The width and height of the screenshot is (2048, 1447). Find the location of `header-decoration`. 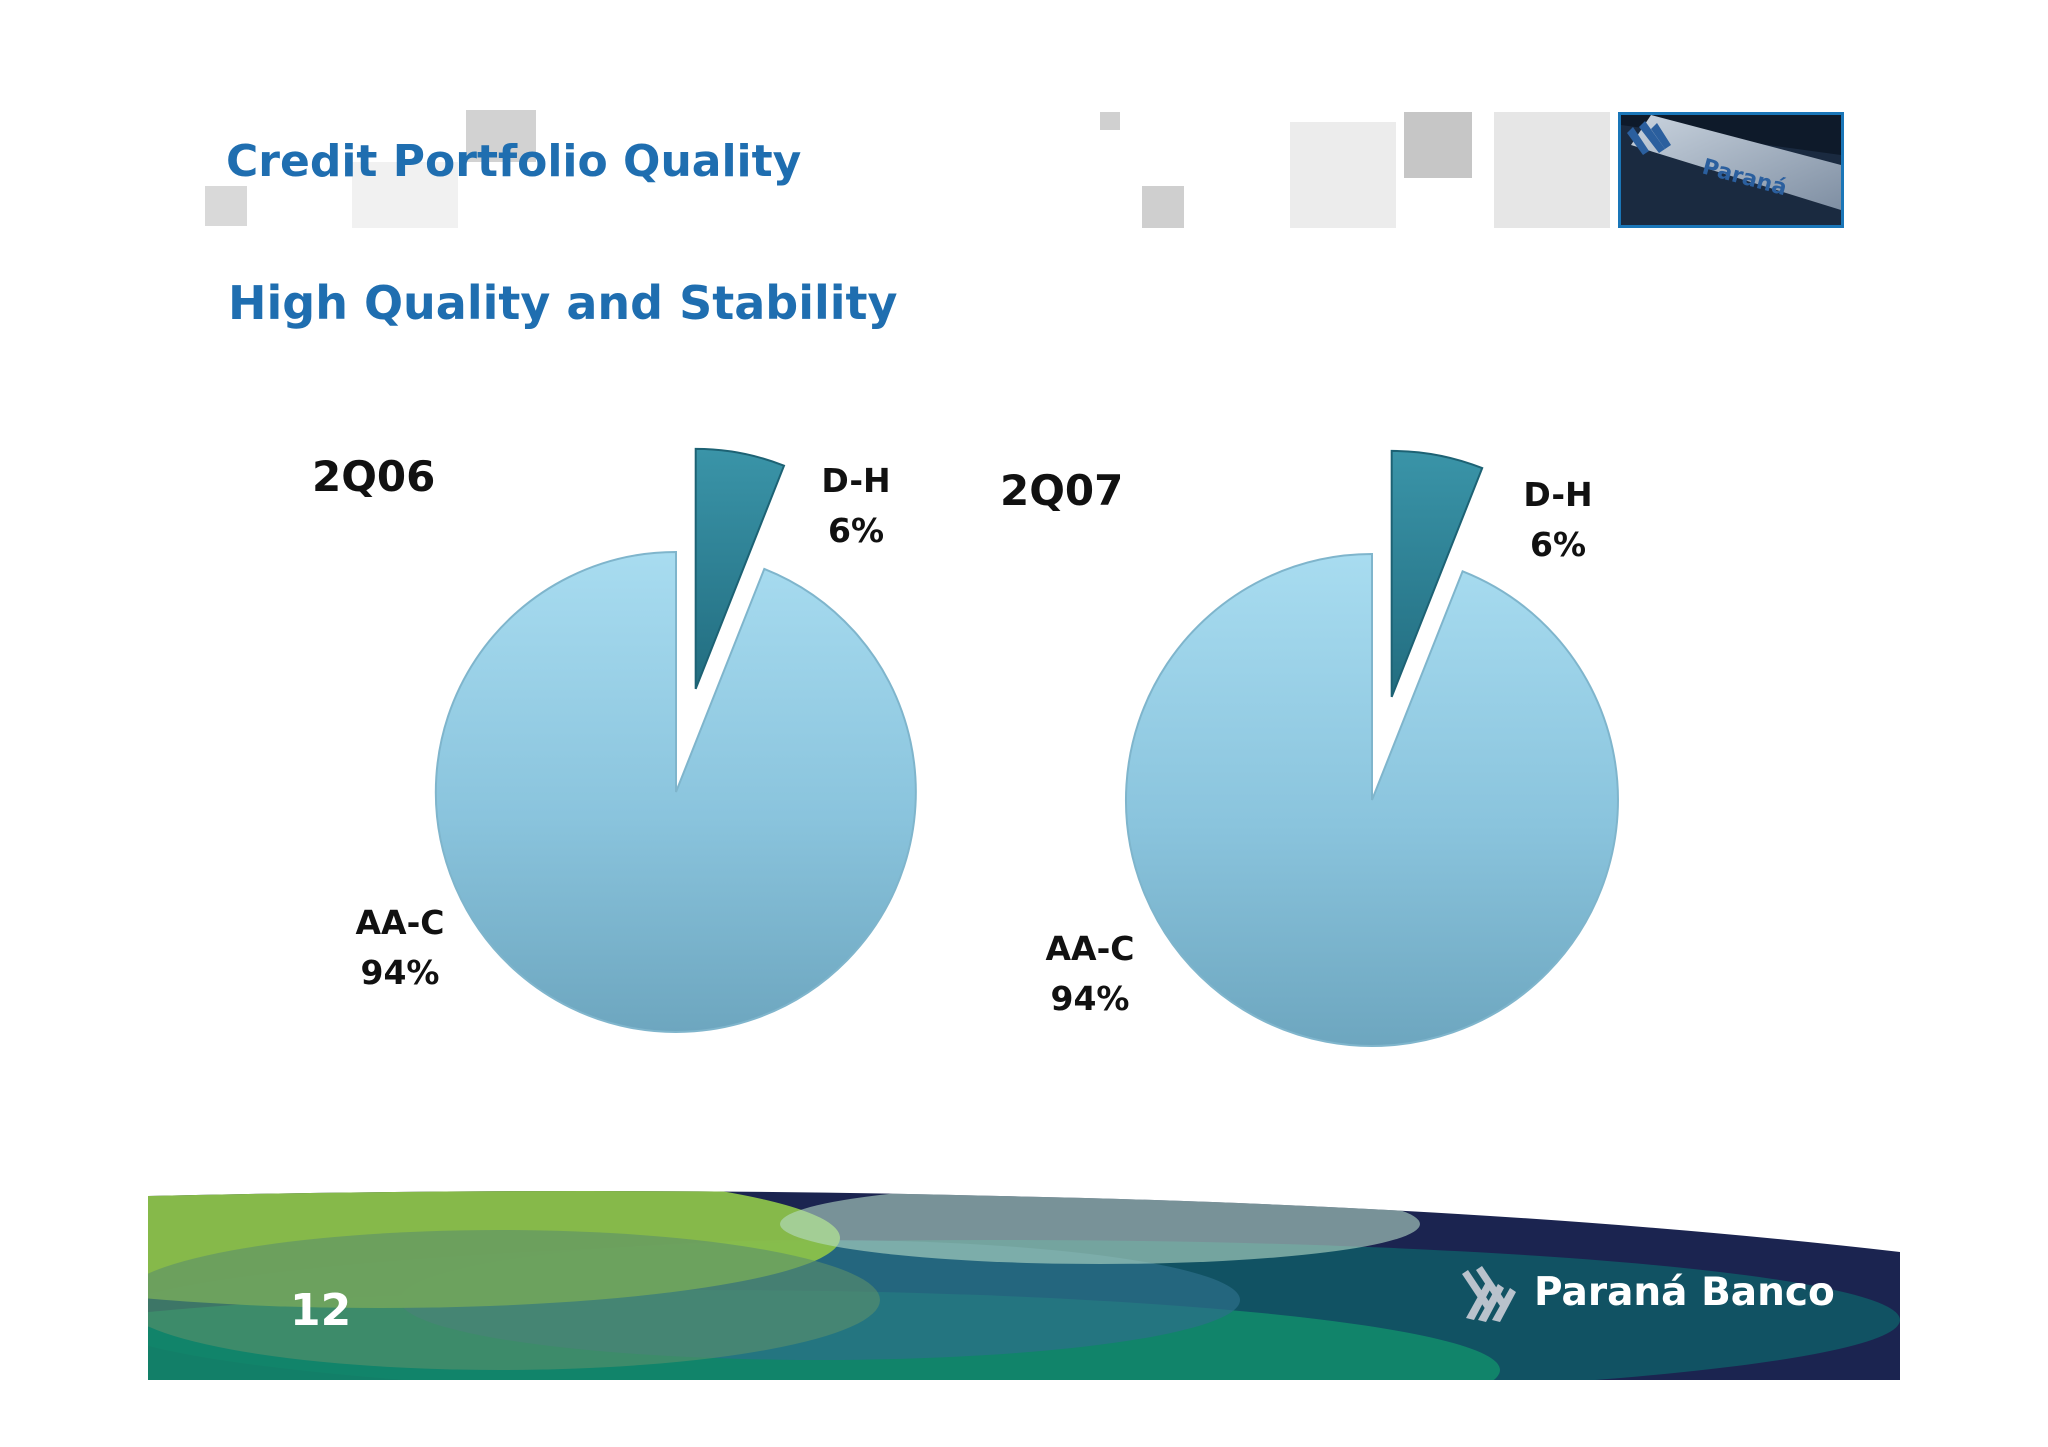

header-decoration is located at coordinates (907, 169).